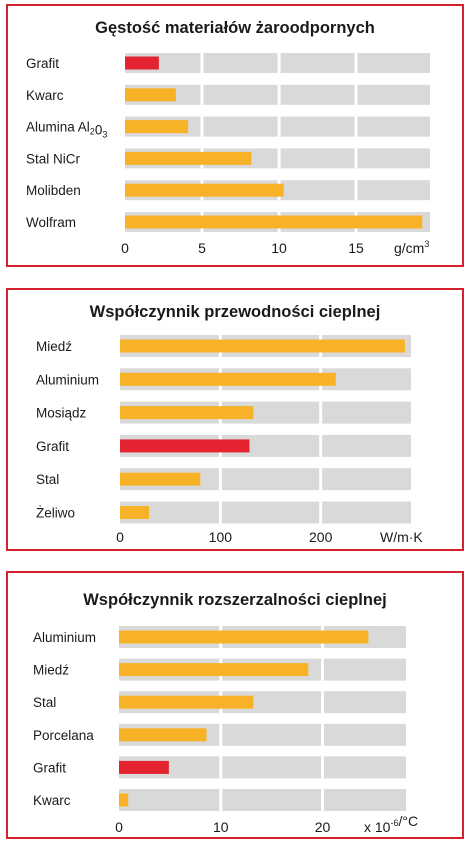  Describe the element at coordinates (61, 413) in the screenshot. I see `category-label: Mosiądz` at that location.